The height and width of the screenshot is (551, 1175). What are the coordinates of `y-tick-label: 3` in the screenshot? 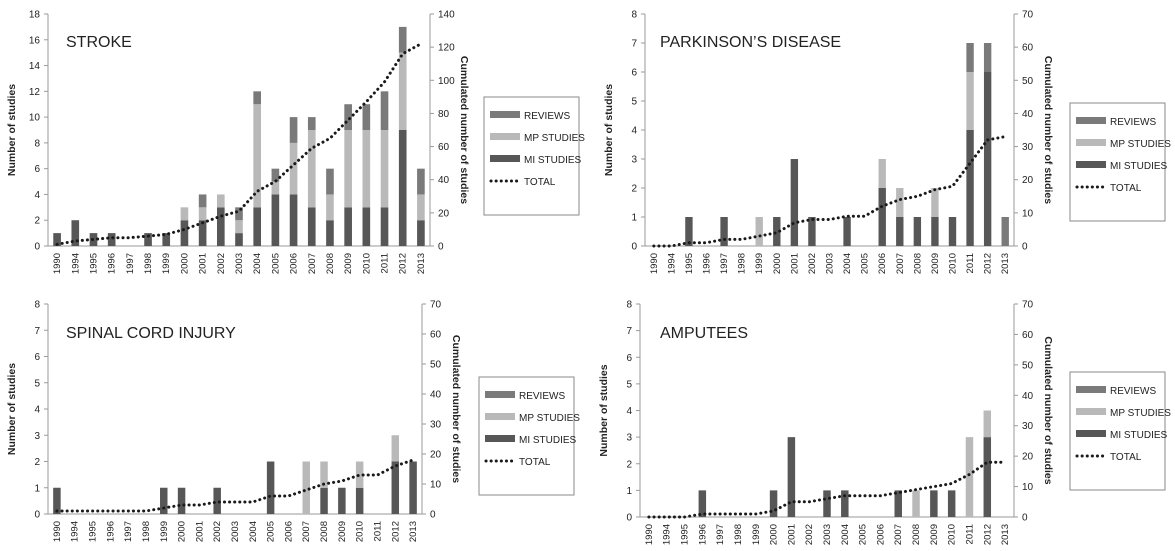 It's located at (629, 438).